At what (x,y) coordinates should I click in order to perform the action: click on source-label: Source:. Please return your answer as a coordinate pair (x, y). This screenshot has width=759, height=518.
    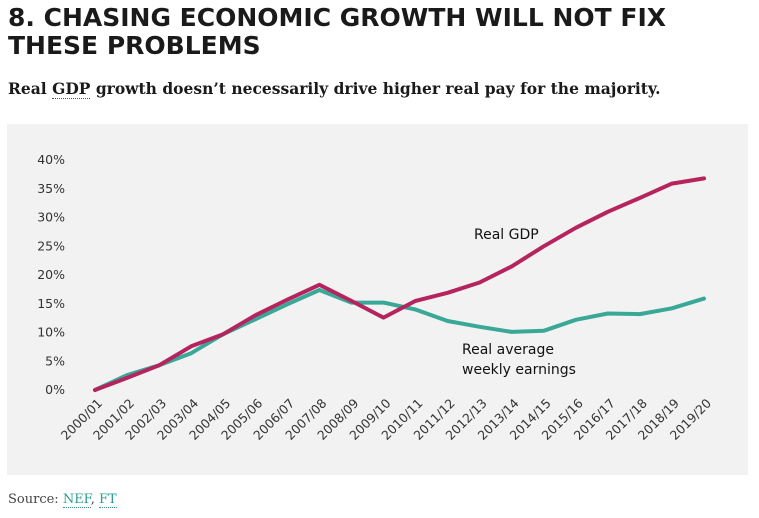
    Looking at the image, I should click on (35, 499).